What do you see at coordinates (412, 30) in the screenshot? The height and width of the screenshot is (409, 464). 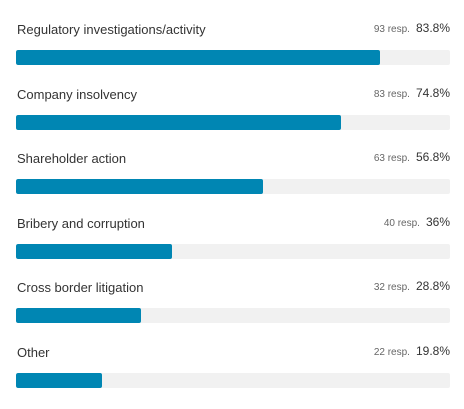 I see `row-stats: 93 resp. 83.8%` at bounding box center [412, 30].